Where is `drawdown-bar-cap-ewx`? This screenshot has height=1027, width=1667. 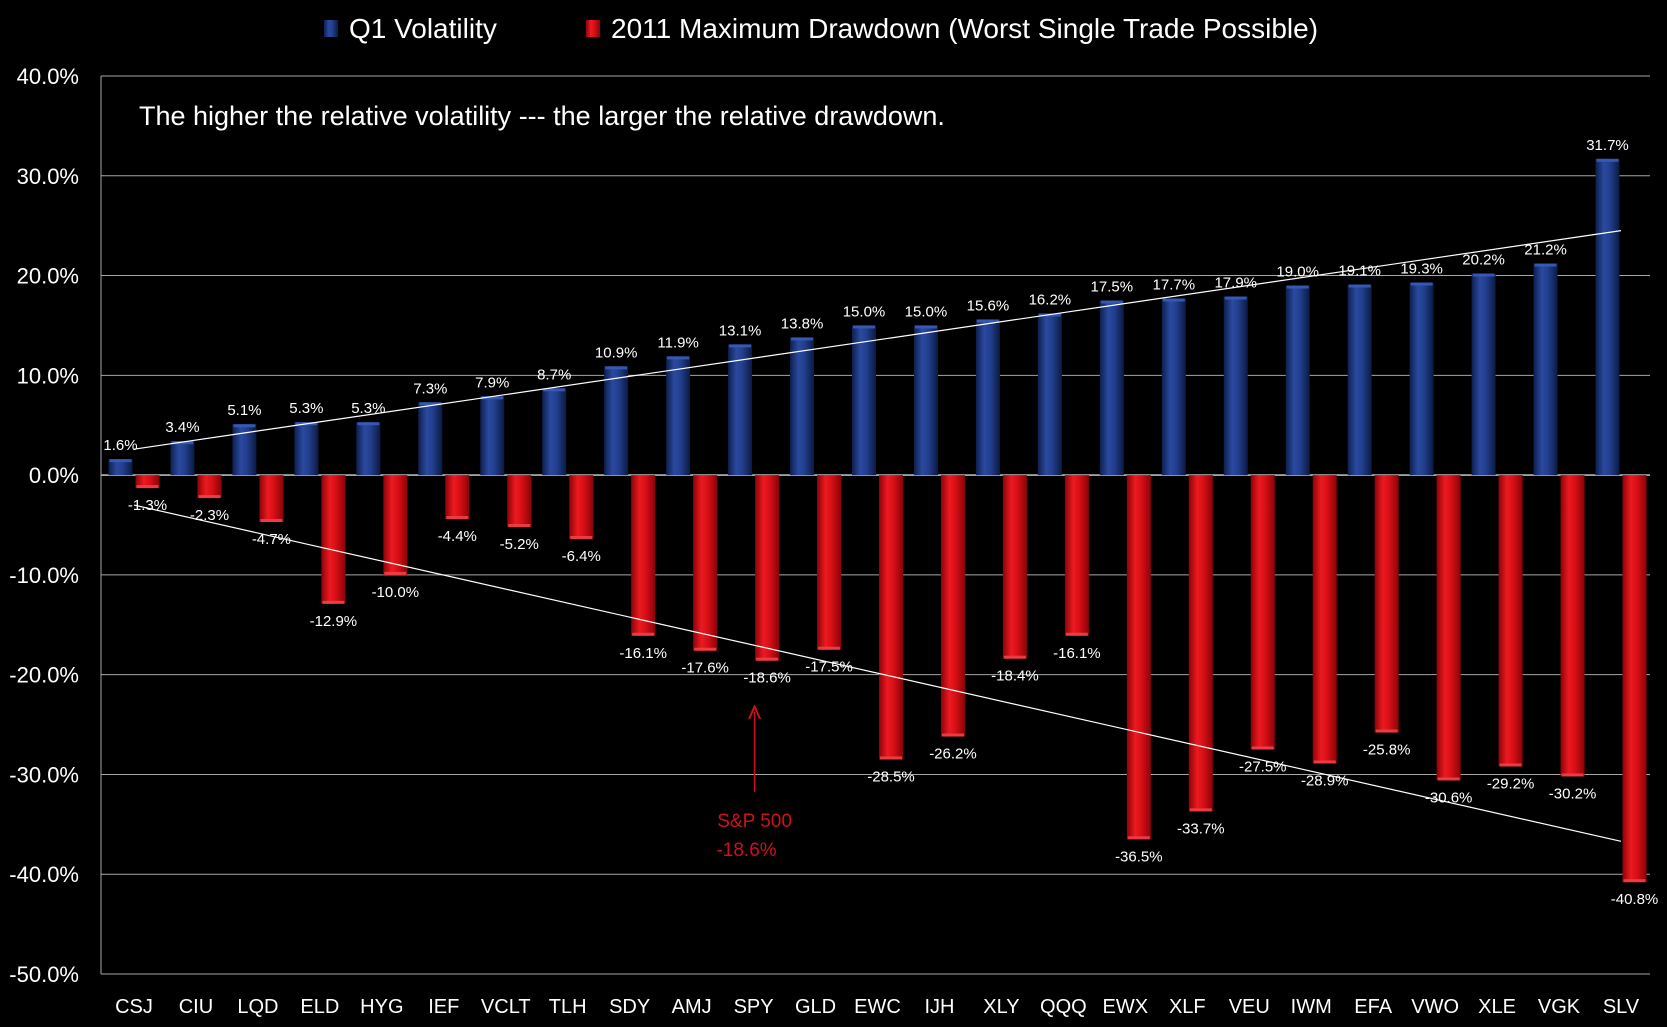 drawdown-bar-cap-ewx is located at coordinates (1138, 838).